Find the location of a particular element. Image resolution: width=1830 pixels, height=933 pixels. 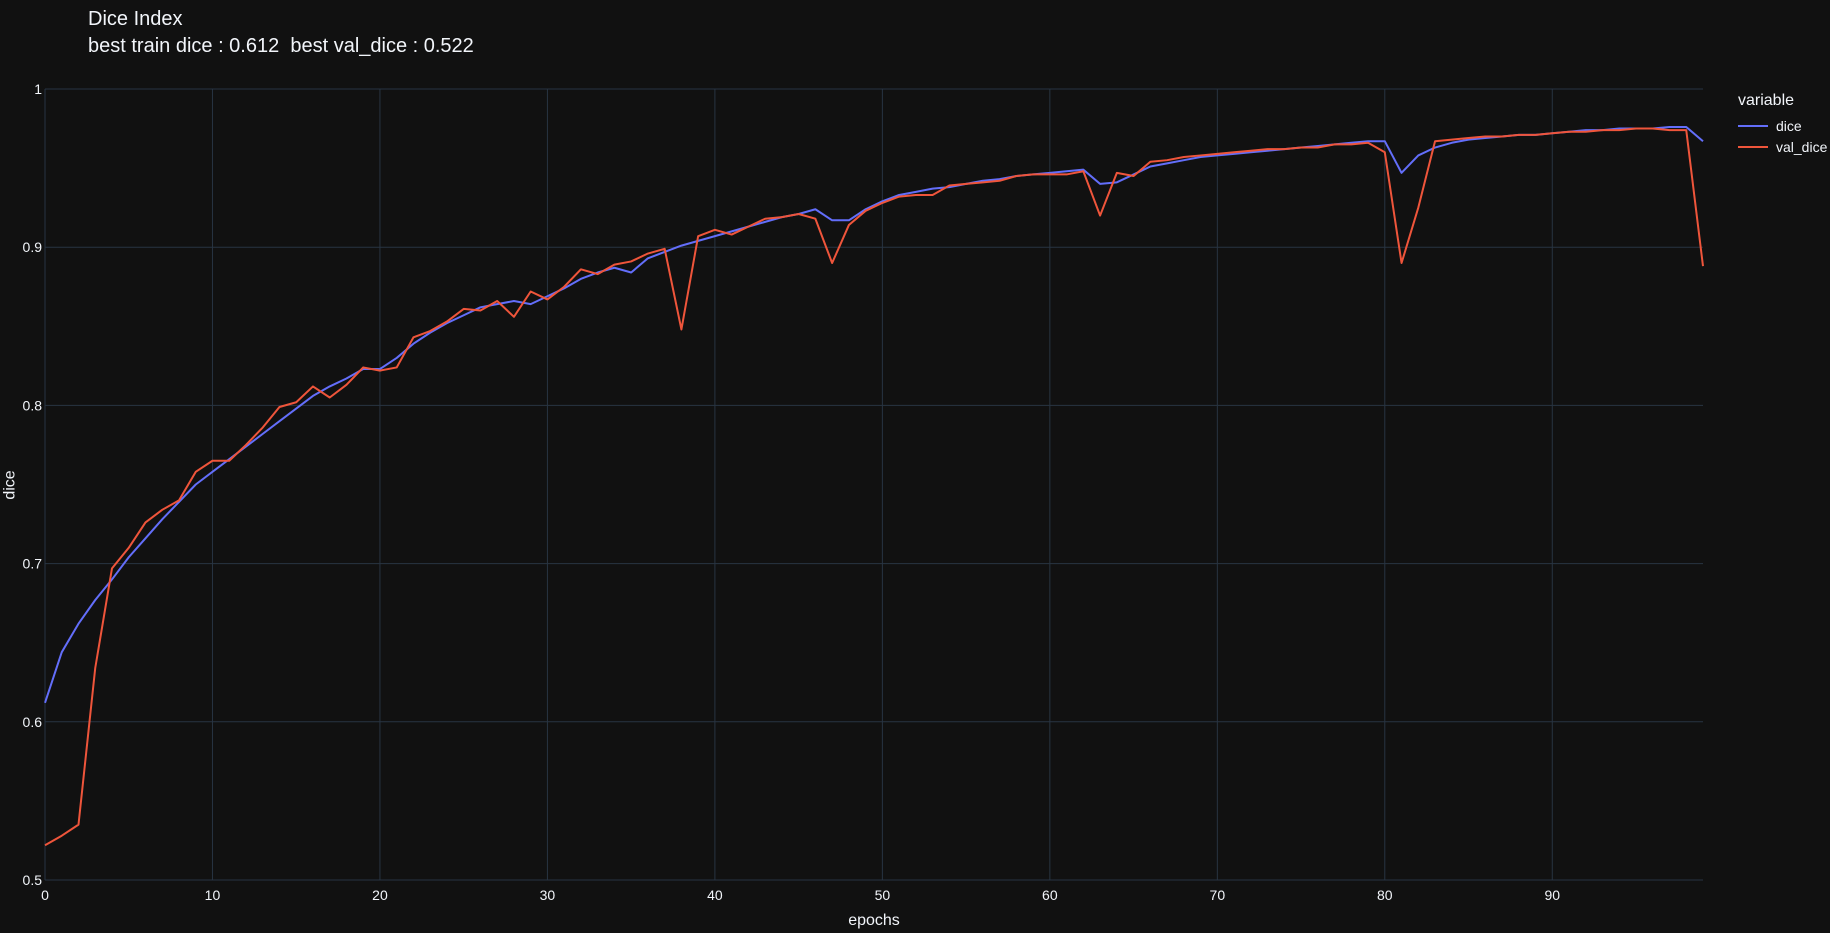

legend-swatch-dice is located at coordinates (1753, 125).